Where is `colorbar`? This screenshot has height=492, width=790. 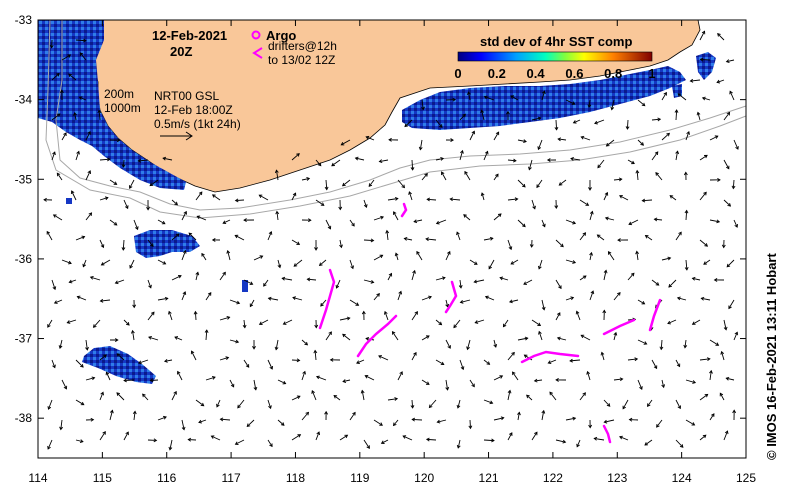 colorbar is located at coordinates (555, 56).